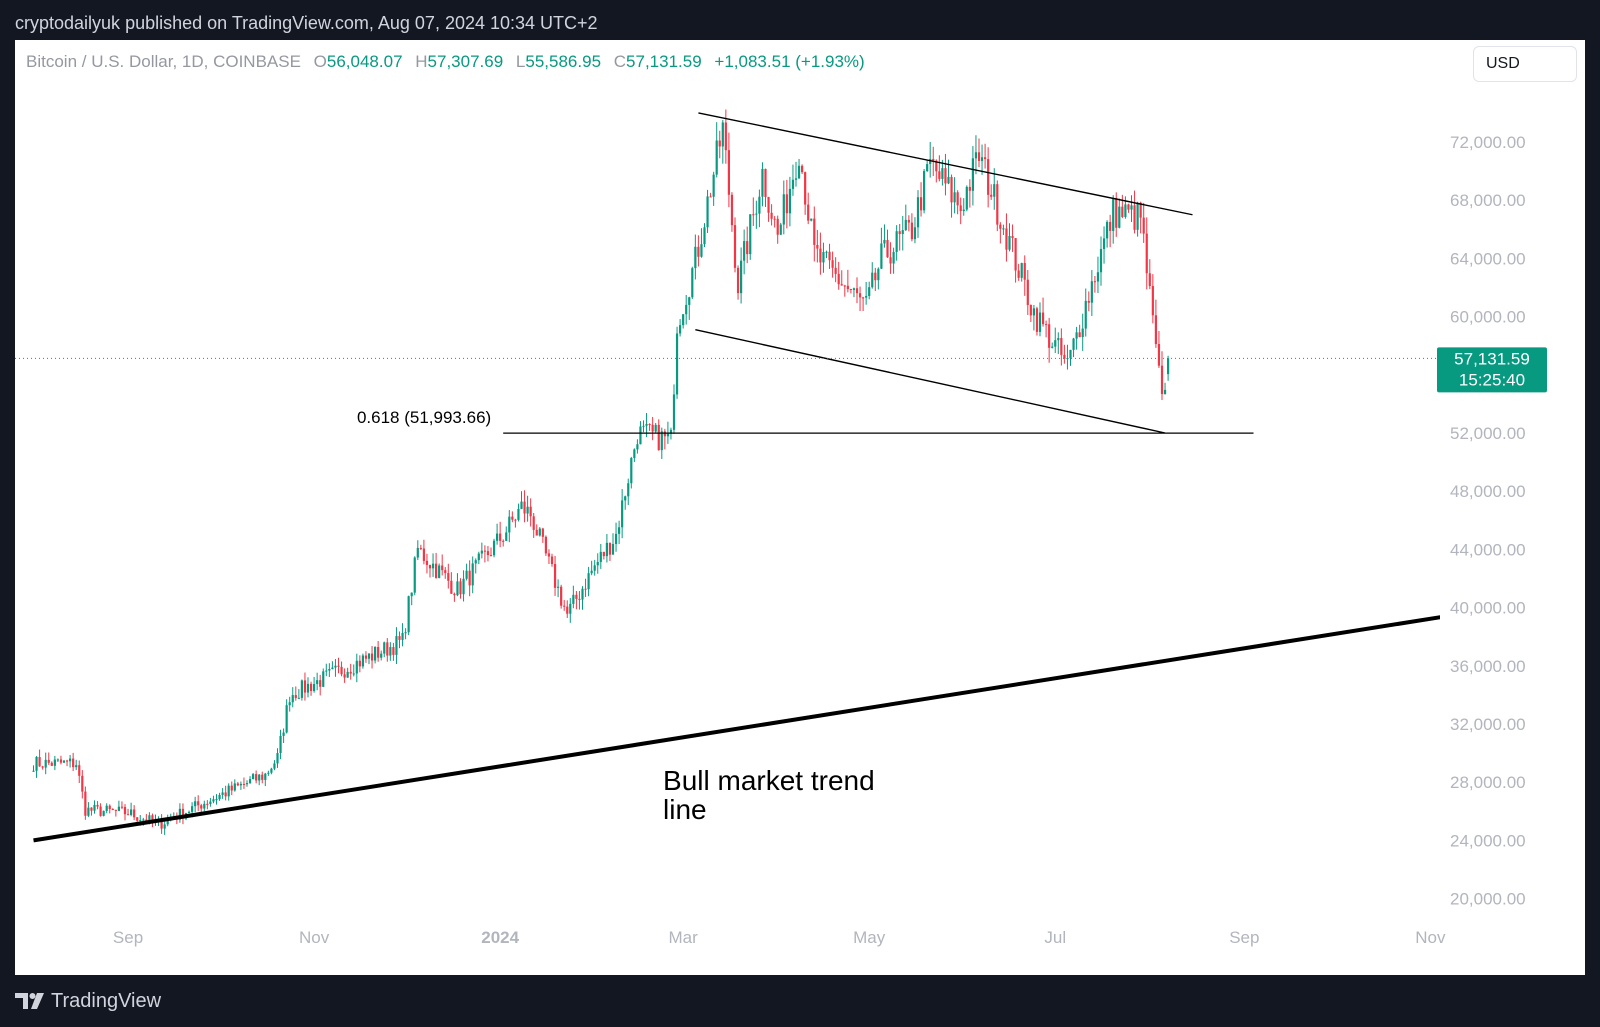 The height and width of the screenshot is (1027, 1600). Describe the element at coordinates (128, 937) in the screenshot. I see `time-axis-tick-label: Sep` at that location.